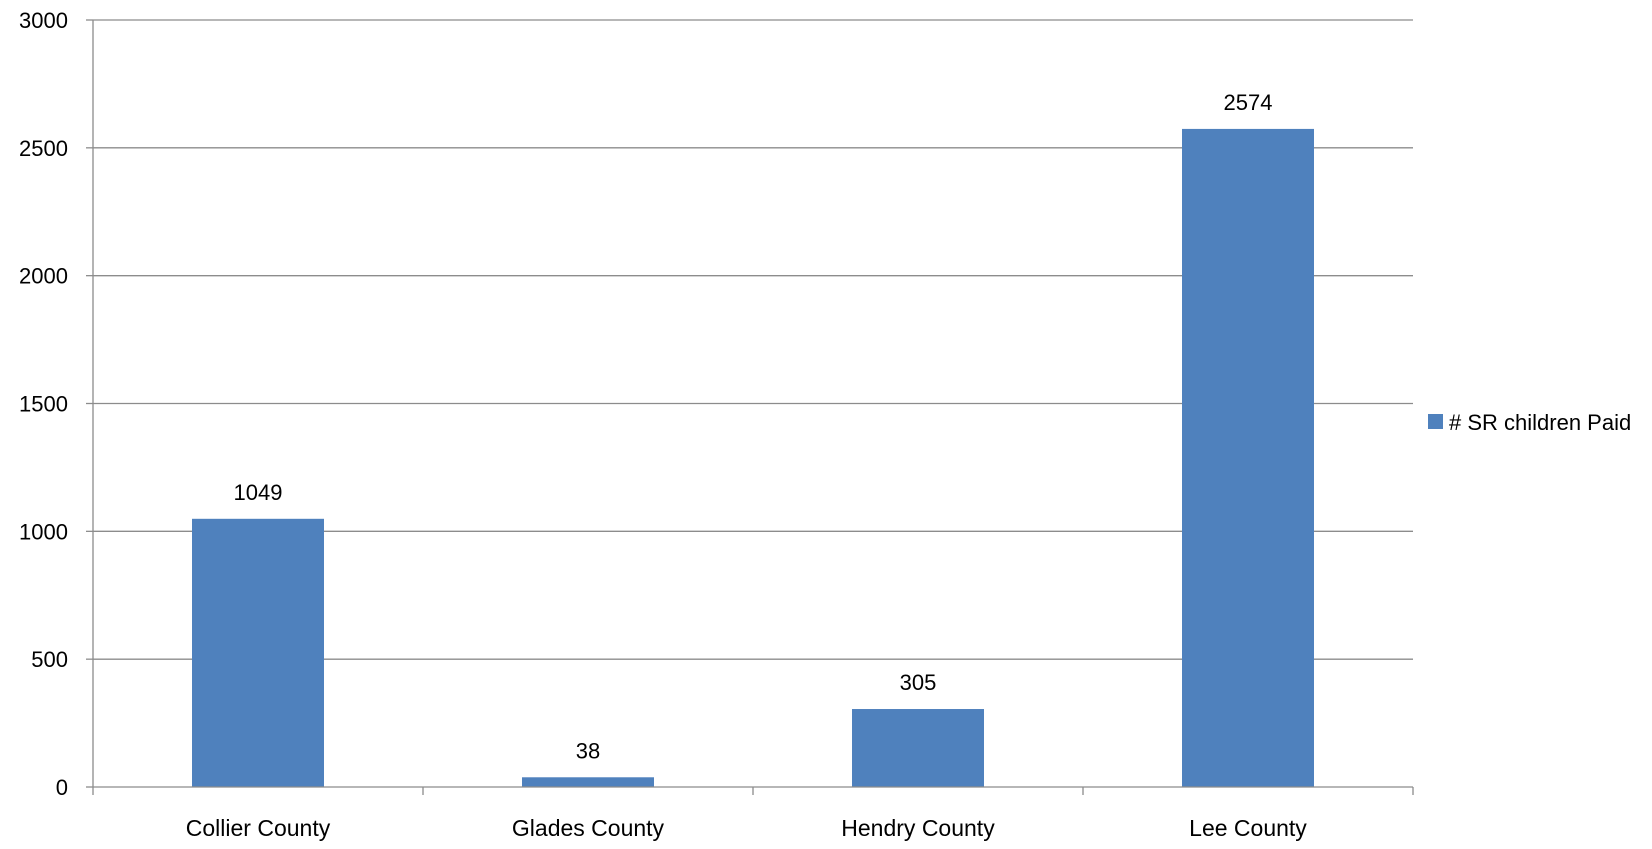 This screenshot has width=1652, height=849. Describe the element at coordinates (43, 148) in the screenshot. I see `y-tick-label: 2500` at that location.